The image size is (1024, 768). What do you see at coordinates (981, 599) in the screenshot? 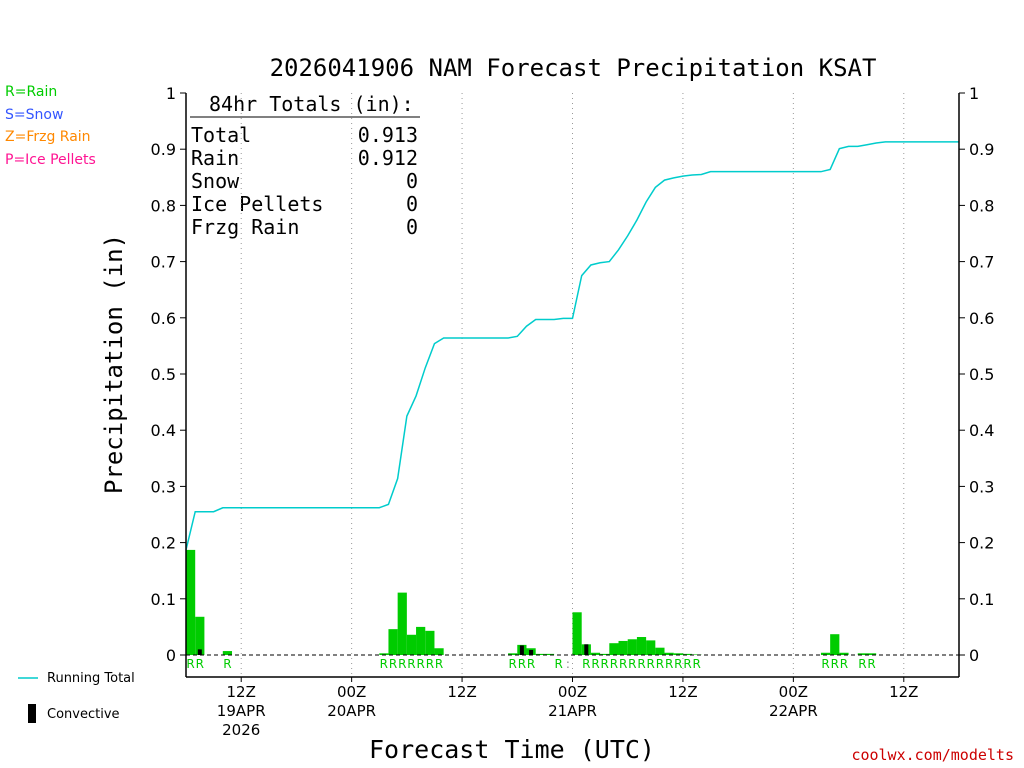
I see `y-tick-label-right: 0.1` at bounding box center [981, 599].